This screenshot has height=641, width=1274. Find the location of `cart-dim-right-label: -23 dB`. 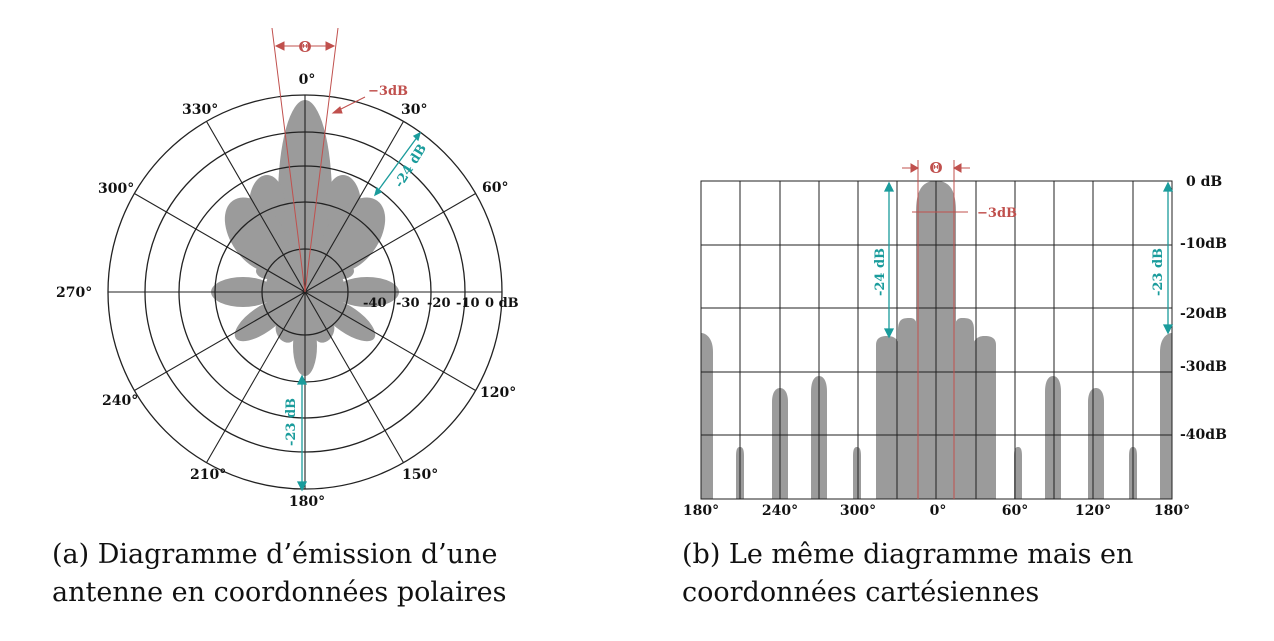

cart-dim-right-label: -23 dB is located at coordinates (1158, 272).